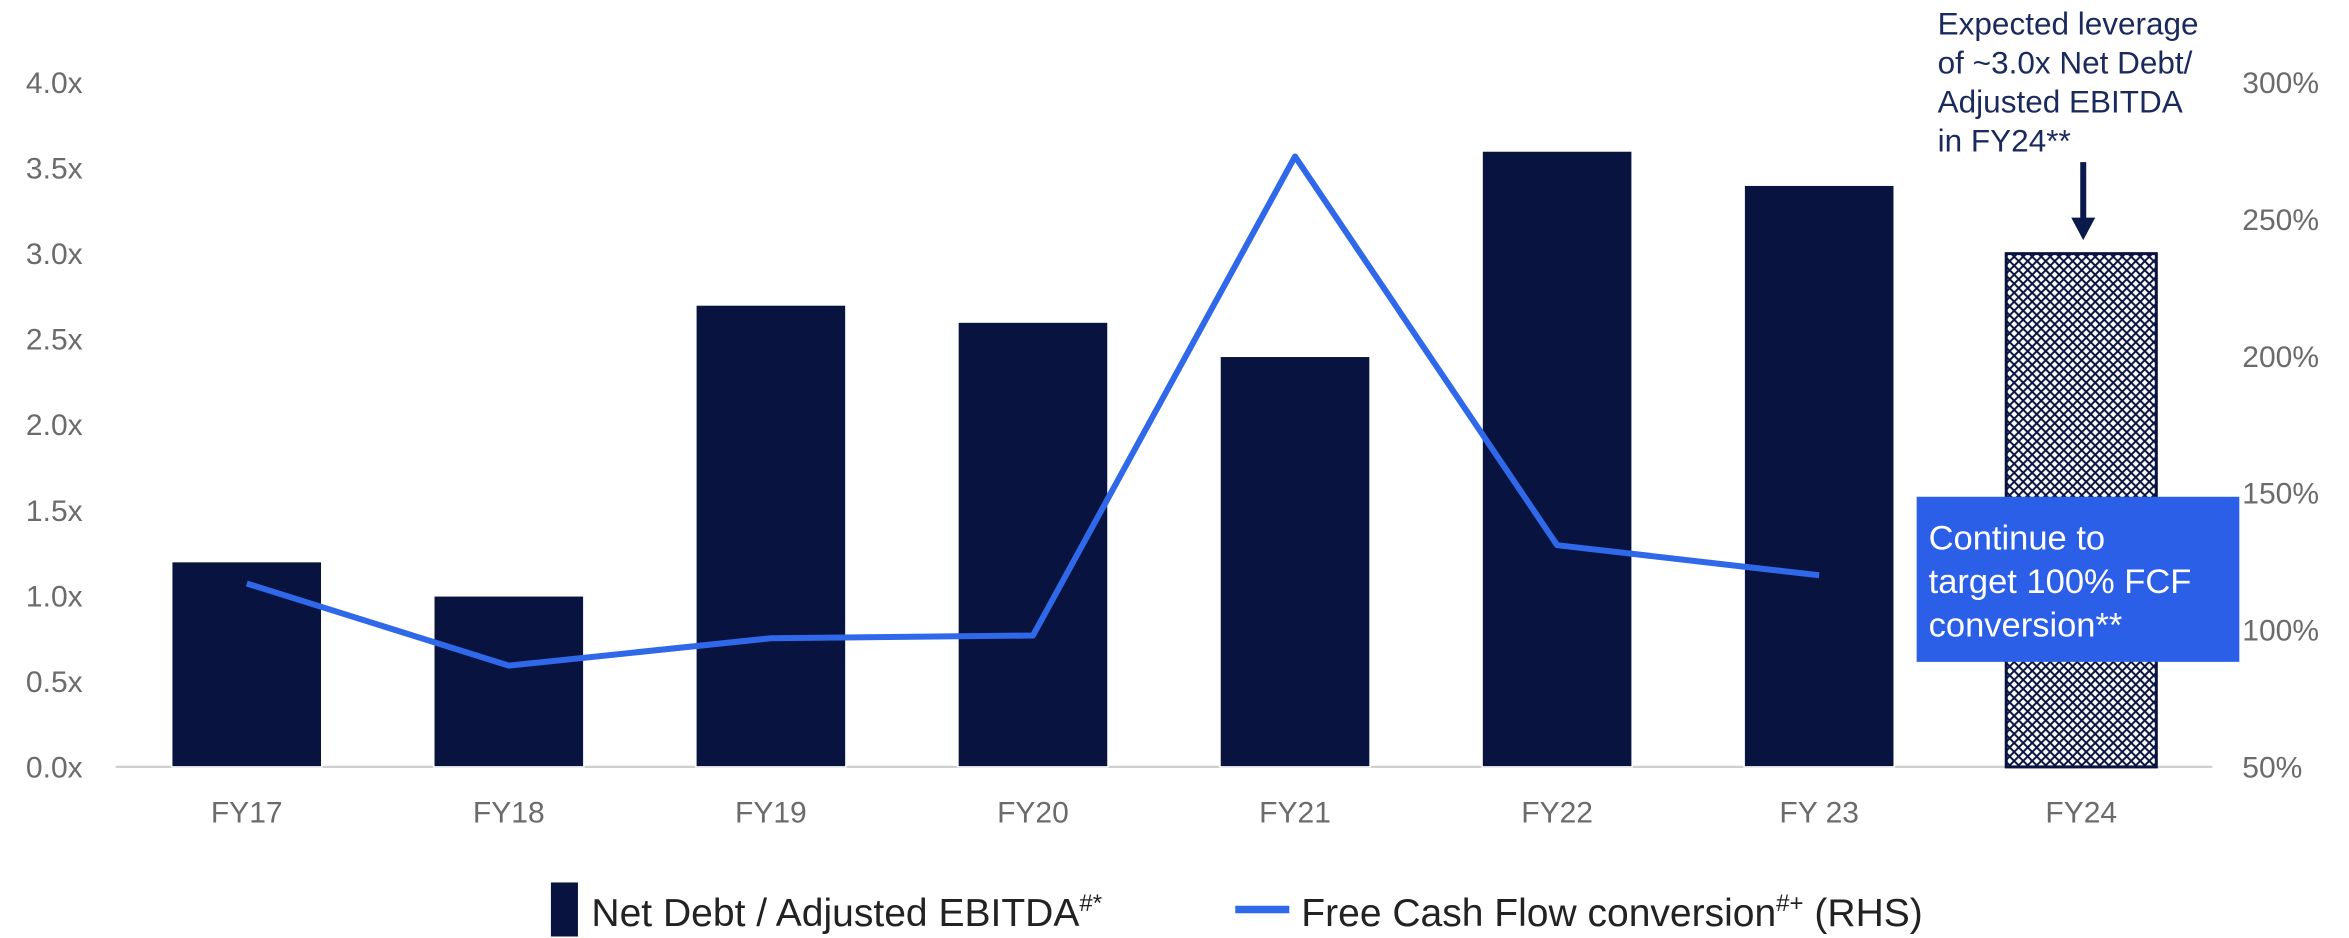 The height and width of the screenshot is (938, 2349). What do you see at coordinates (2083, 229) in the screenshot?
I see `annotation-arrowhead` at bounding box center [2083, 229].